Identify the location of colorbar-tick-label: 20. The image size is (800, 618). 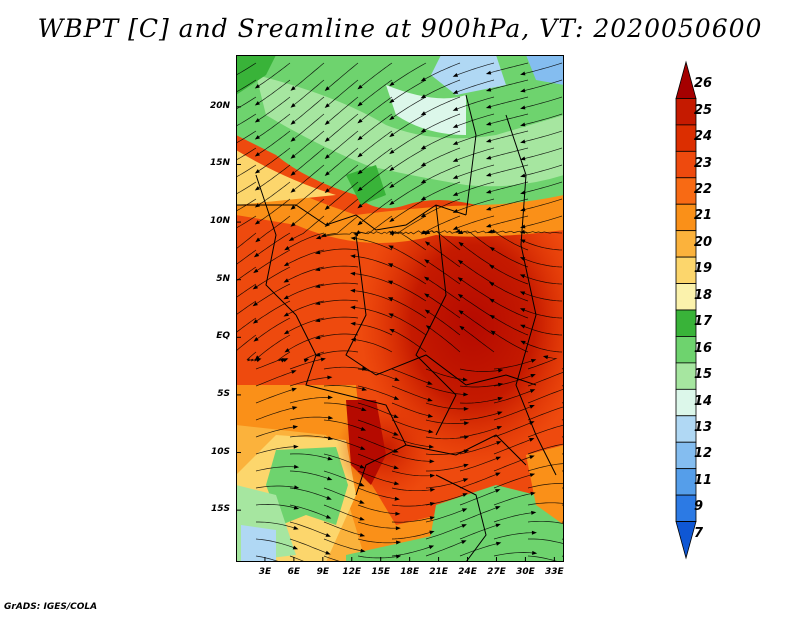
(703, 242).